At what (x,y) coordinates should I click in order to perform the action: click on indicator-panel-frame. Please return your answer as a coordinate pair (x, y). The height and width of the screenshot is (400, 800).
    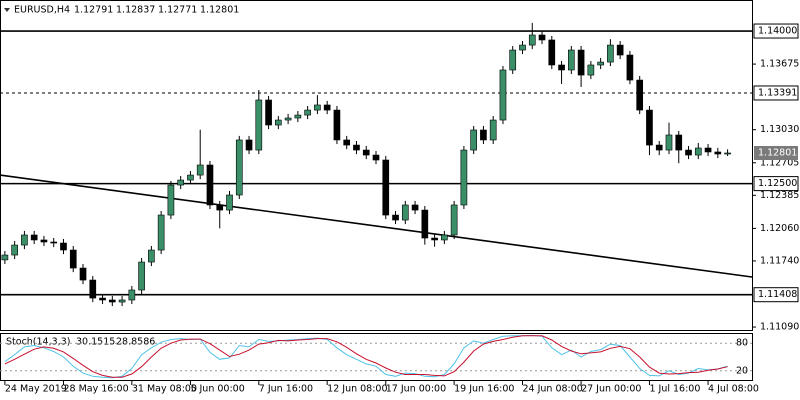
    Looking at the image, I should click on (376, 357).